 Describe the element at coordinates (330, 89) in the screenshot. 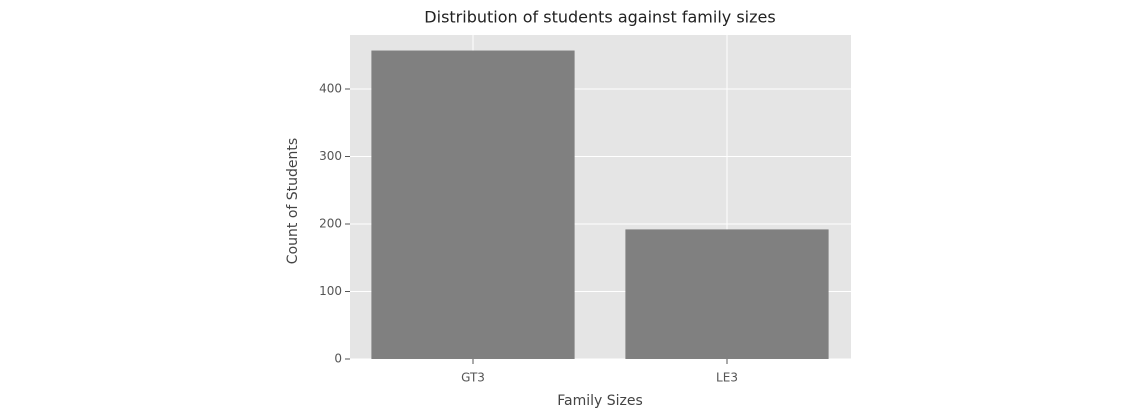

I see `y-tick-label: 400` at that location.